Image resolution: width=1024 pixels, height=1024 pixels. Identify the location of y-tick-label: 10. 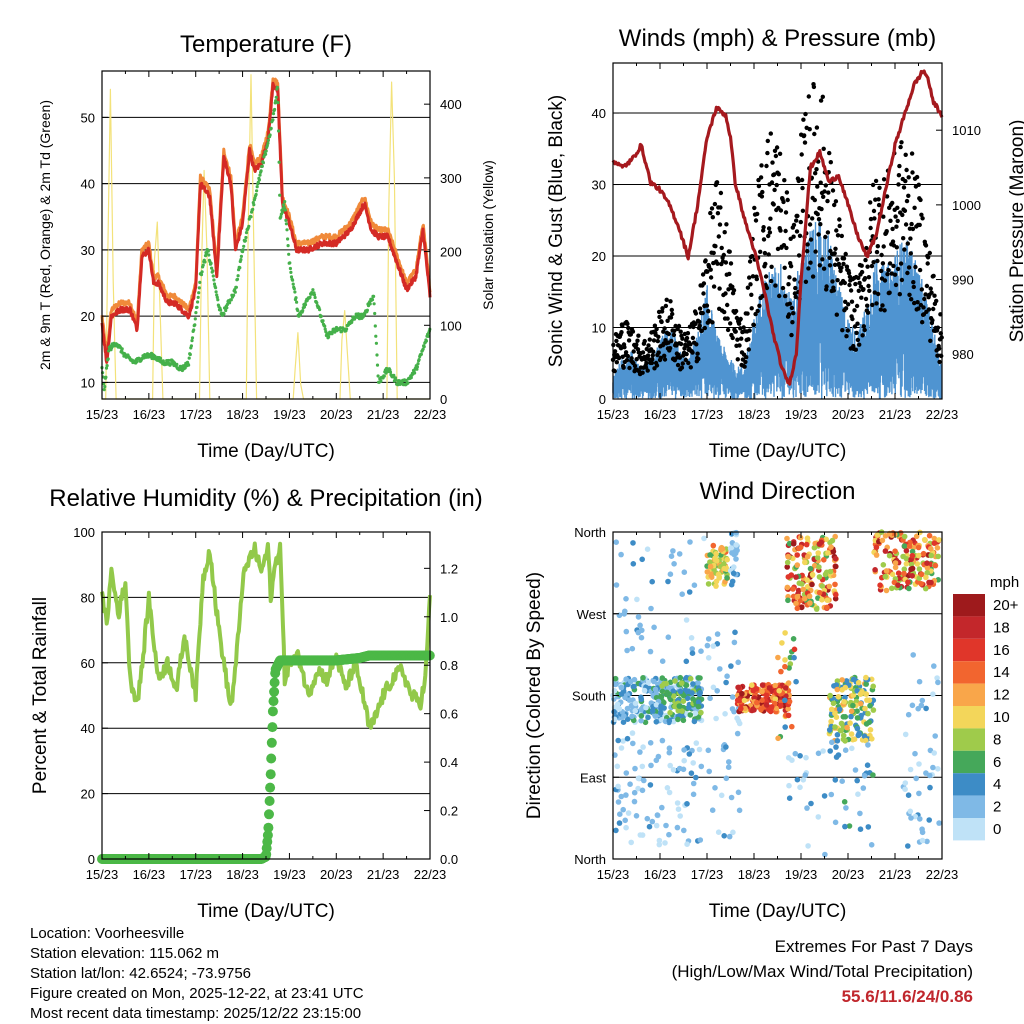
(599, 328).